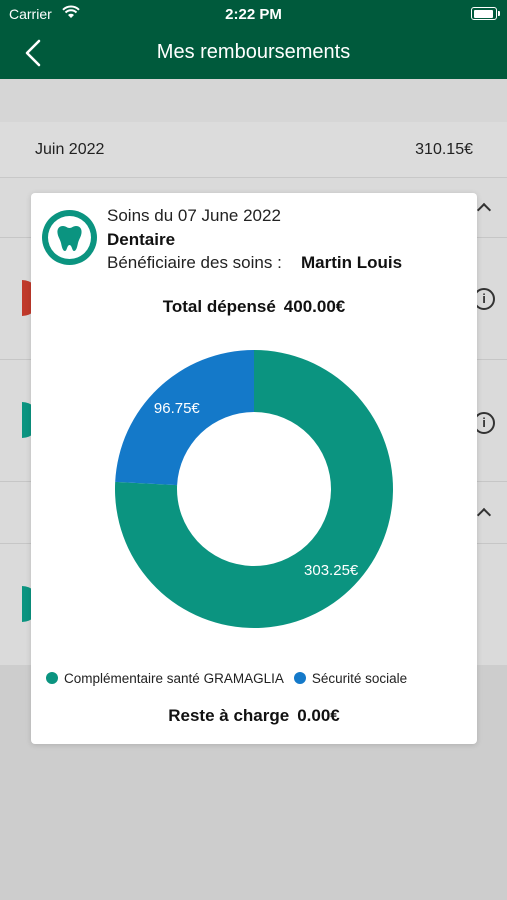 This screenshot has height=900, width=507. I want to click on status-time: 2:22 PM, so click(253, 14).